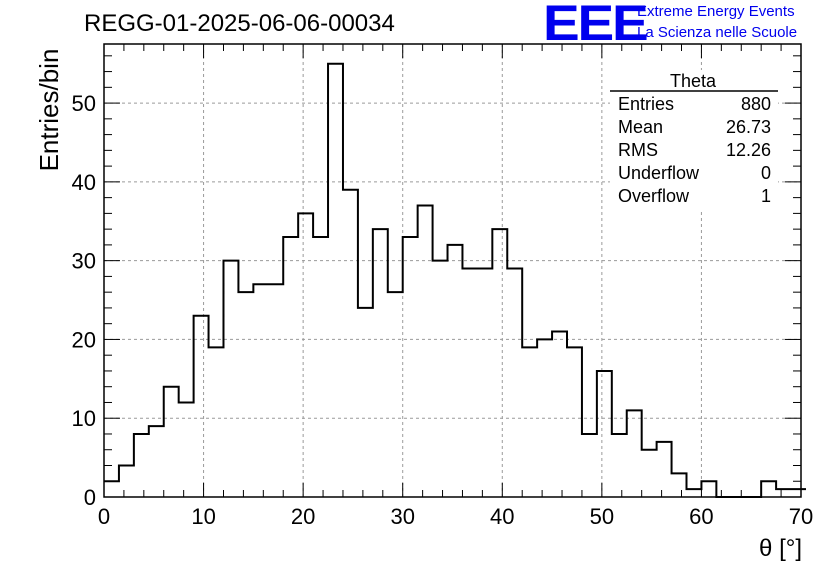 Image resolution: width=836 pixels, height=572 pixels. Describe the element at coordinates (646, 104) in the screenshot. I see `stats-row-label: Entries` at that location.